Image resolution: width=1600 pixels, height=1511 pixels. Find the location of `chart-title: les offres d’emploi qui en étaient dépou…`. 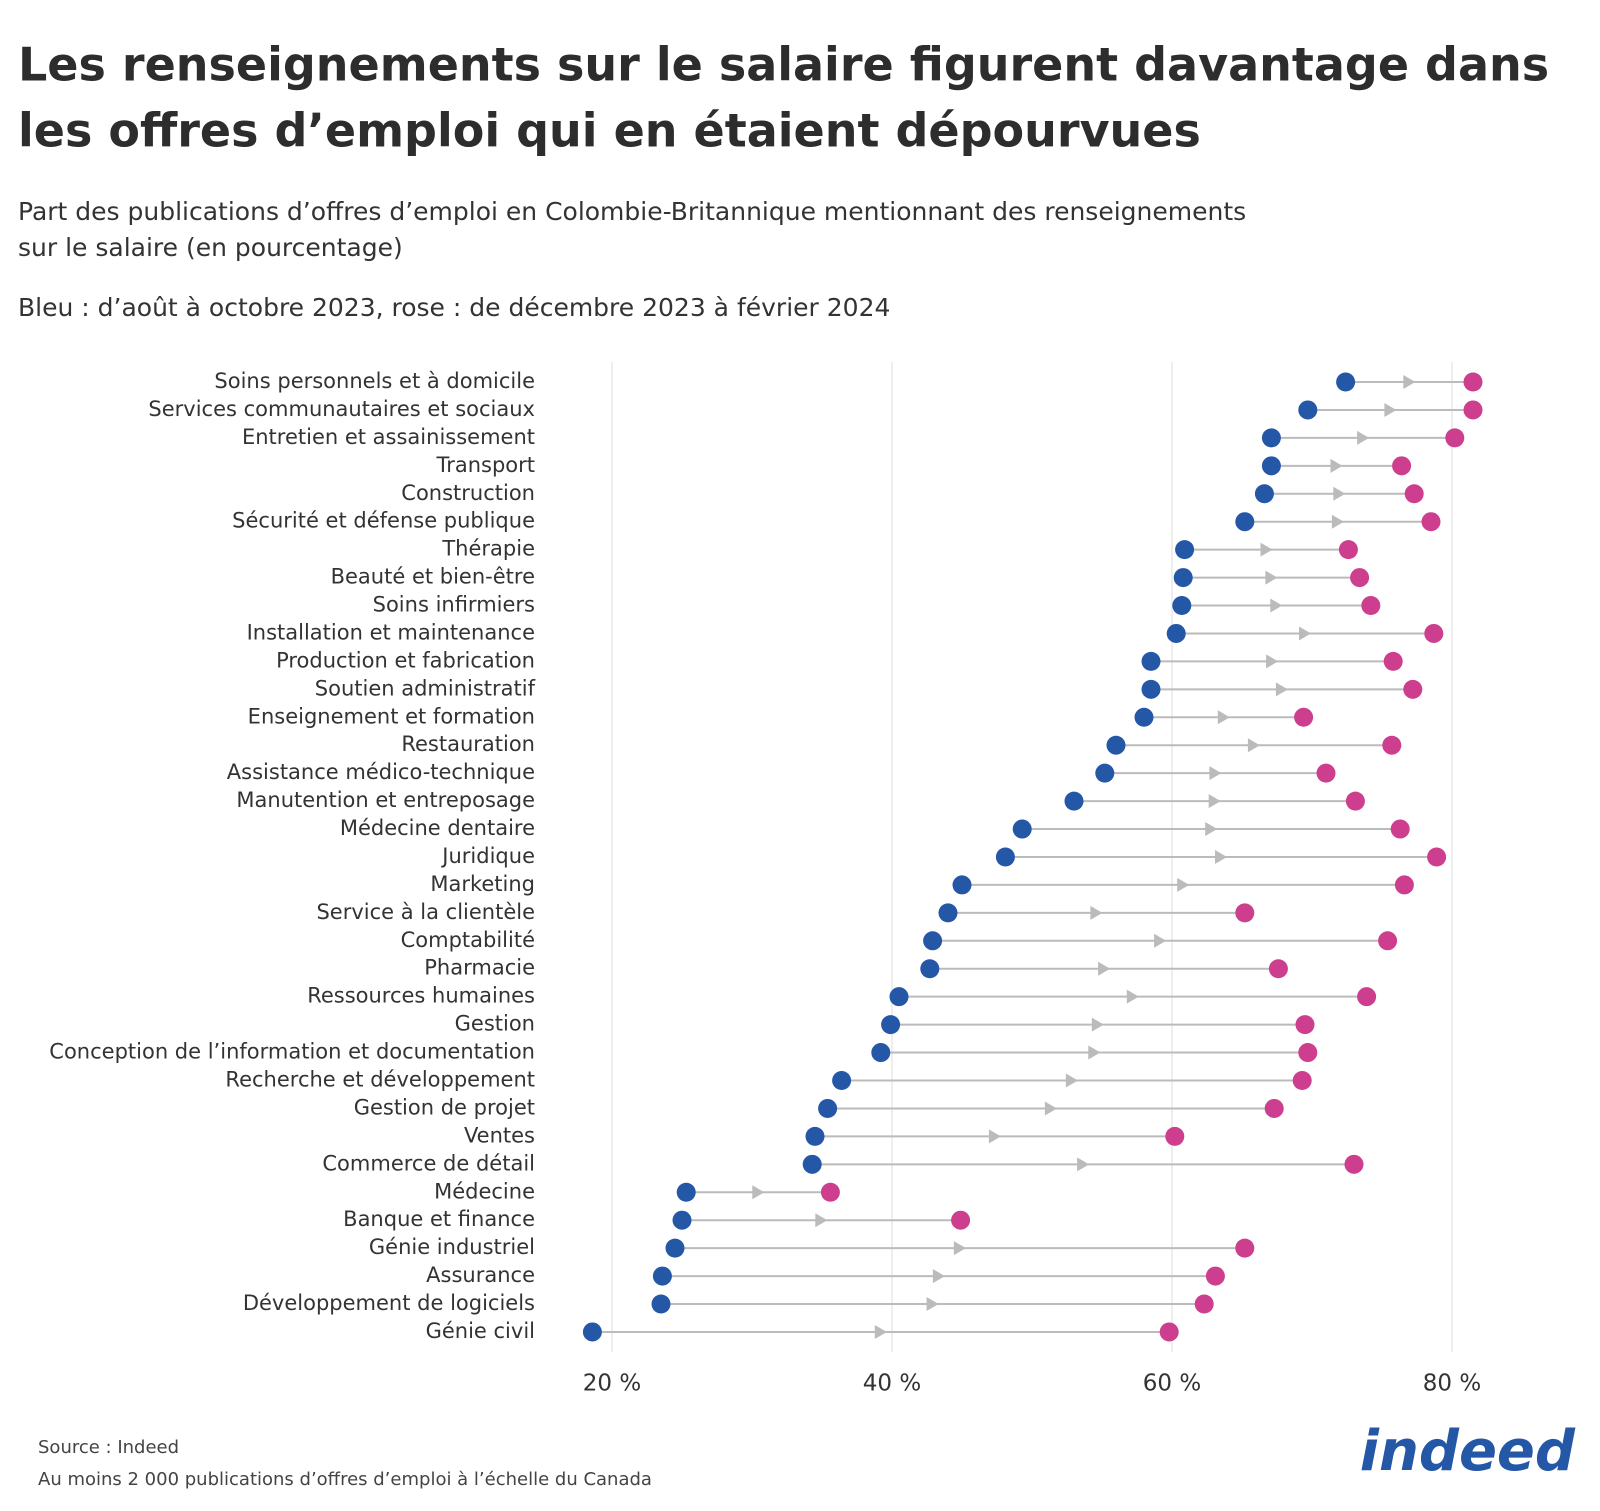

chart-title: les offres d’emploi qui en étaient dépou… is located at coordinates (609, 131).